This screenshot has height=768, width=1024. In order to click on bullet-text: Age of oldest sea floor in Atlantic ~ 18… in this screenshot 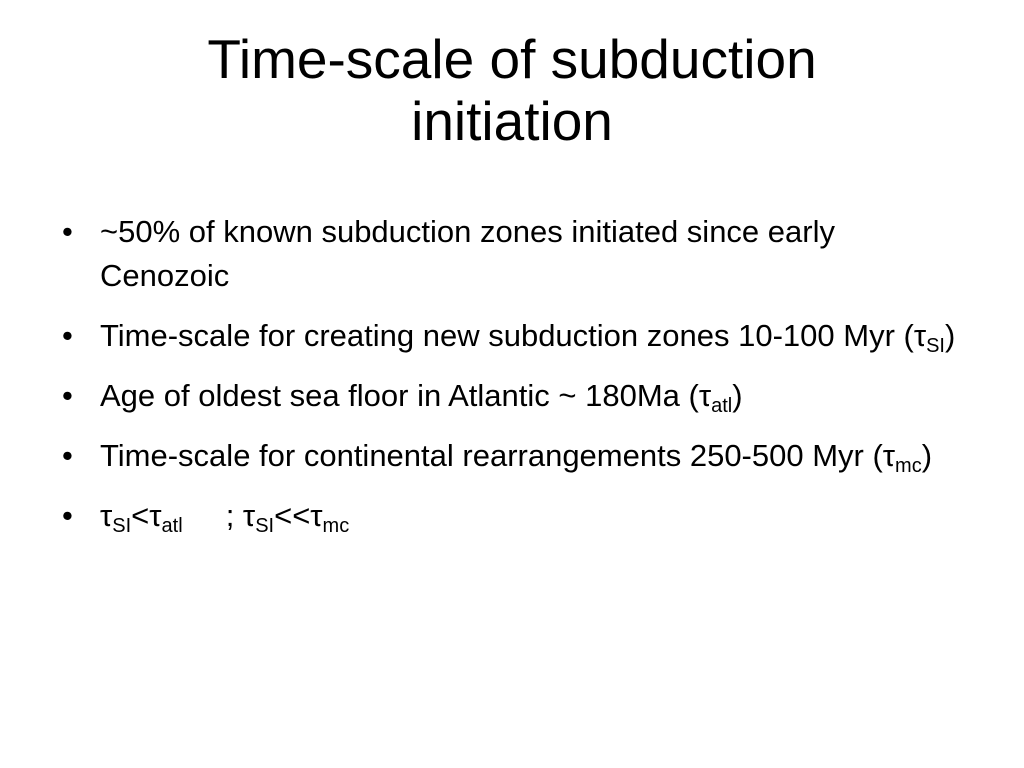, I will do `click(406, 395)`.